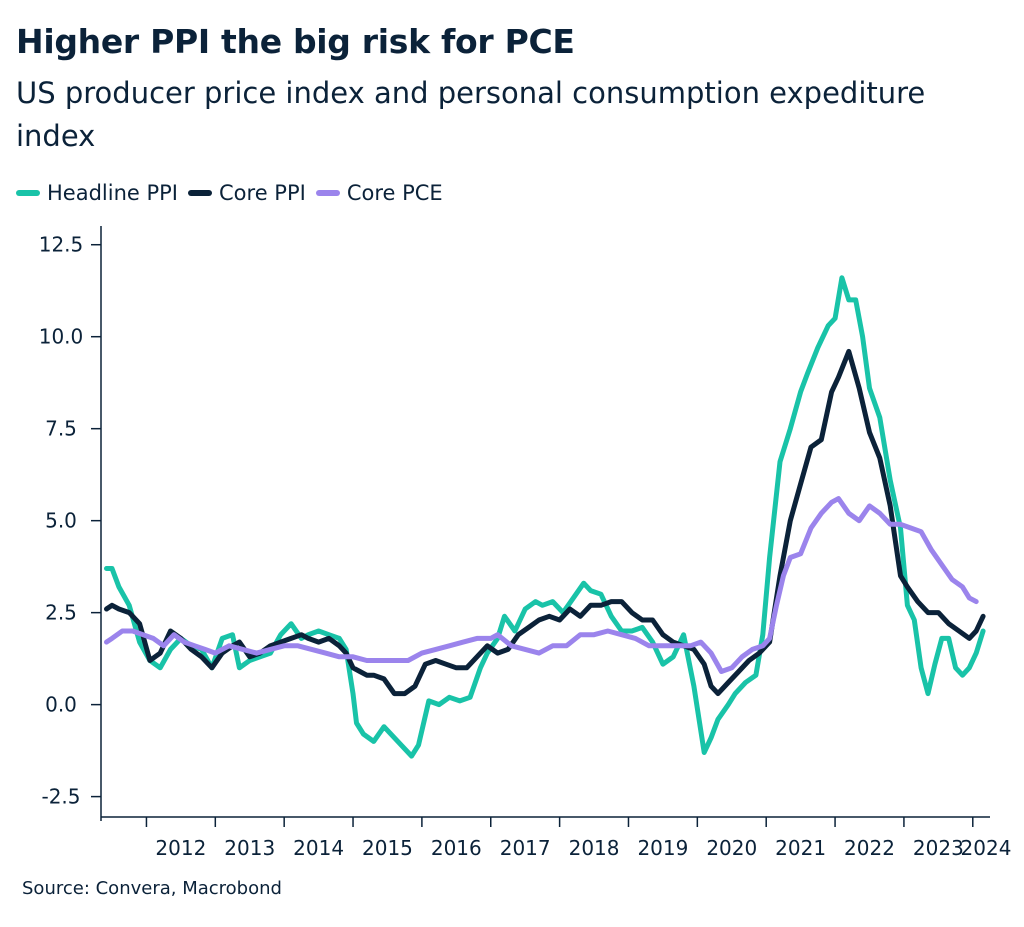 This screenshot has width=1024, height=927. Describe the element at coordinates (152, 888) in the screenshot. I see `source-note: Source: Convera, Macrobond` at that location.